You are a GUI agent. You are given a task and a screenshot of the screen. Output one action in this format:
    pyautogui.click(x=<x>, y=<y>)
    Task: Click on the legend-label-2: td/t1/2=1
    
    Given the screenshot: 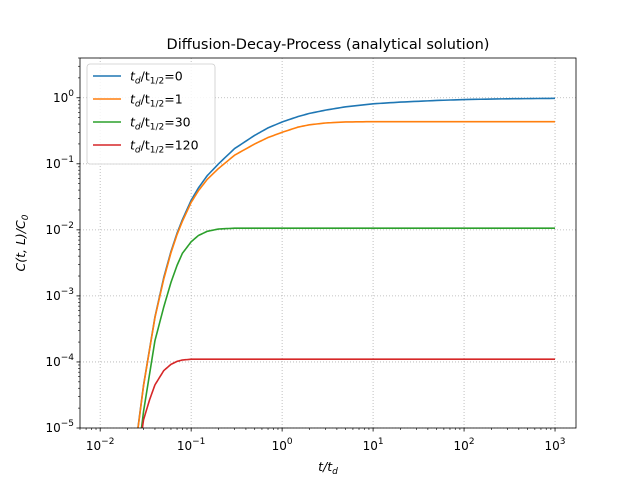 What is the action you would take?
    pyautogui.click(x=156, y=101)
    